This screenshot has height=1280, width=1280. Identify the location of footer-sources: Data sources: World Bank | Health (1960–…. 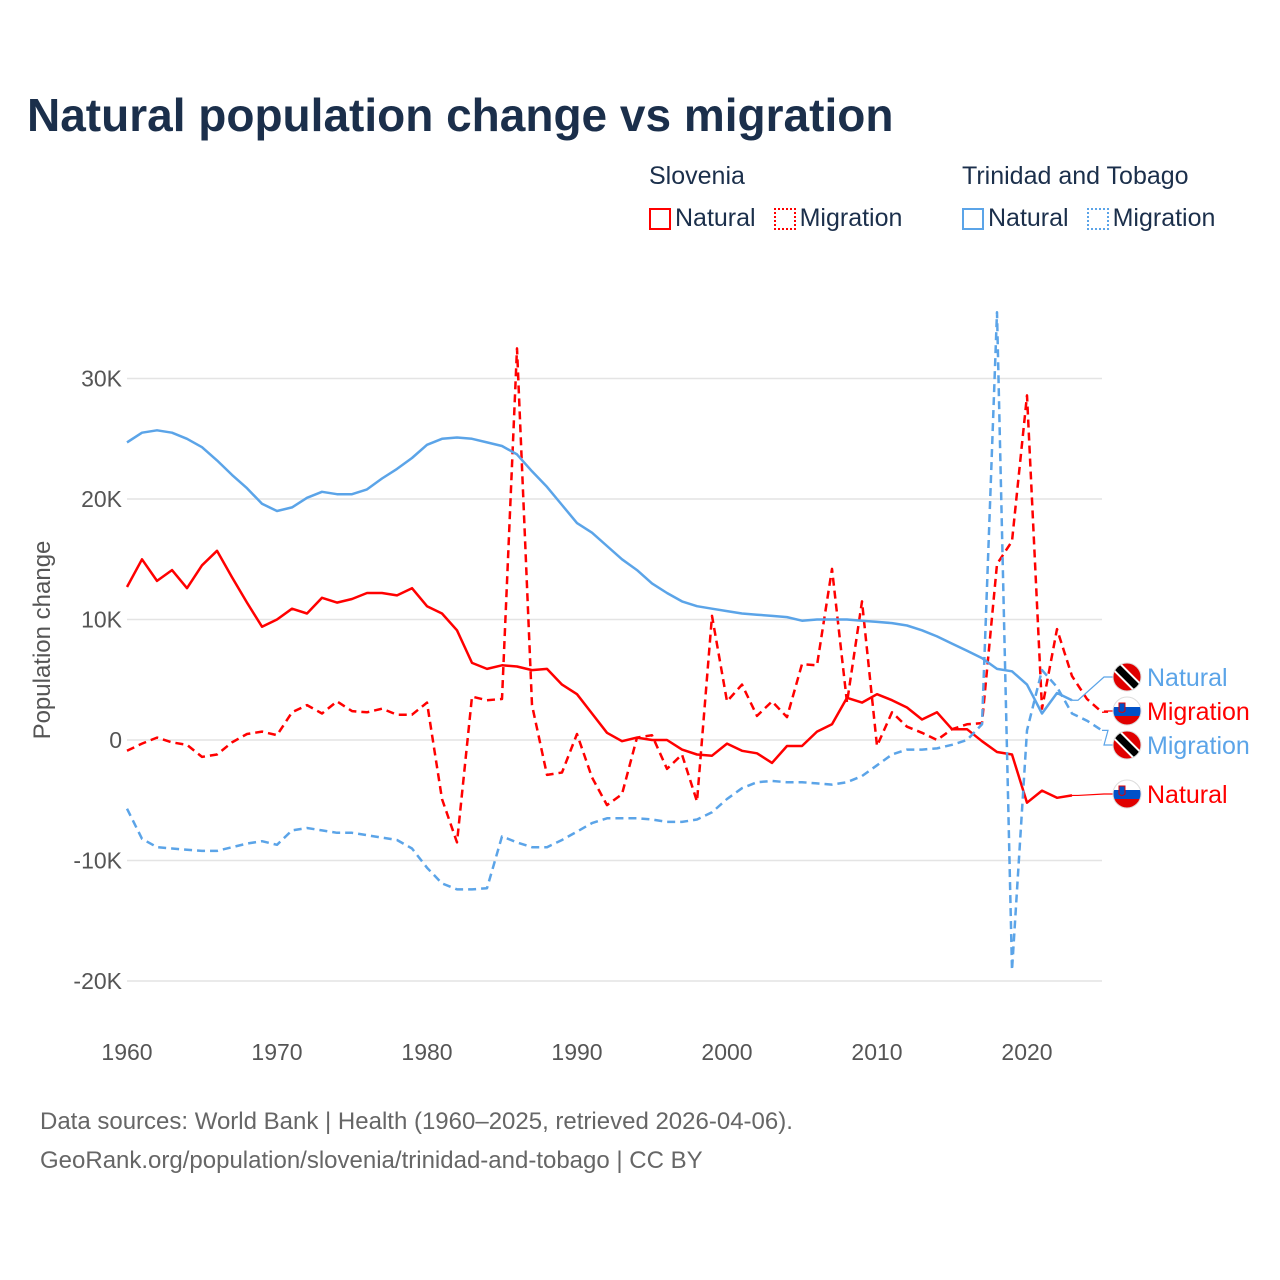
(416, 1121).